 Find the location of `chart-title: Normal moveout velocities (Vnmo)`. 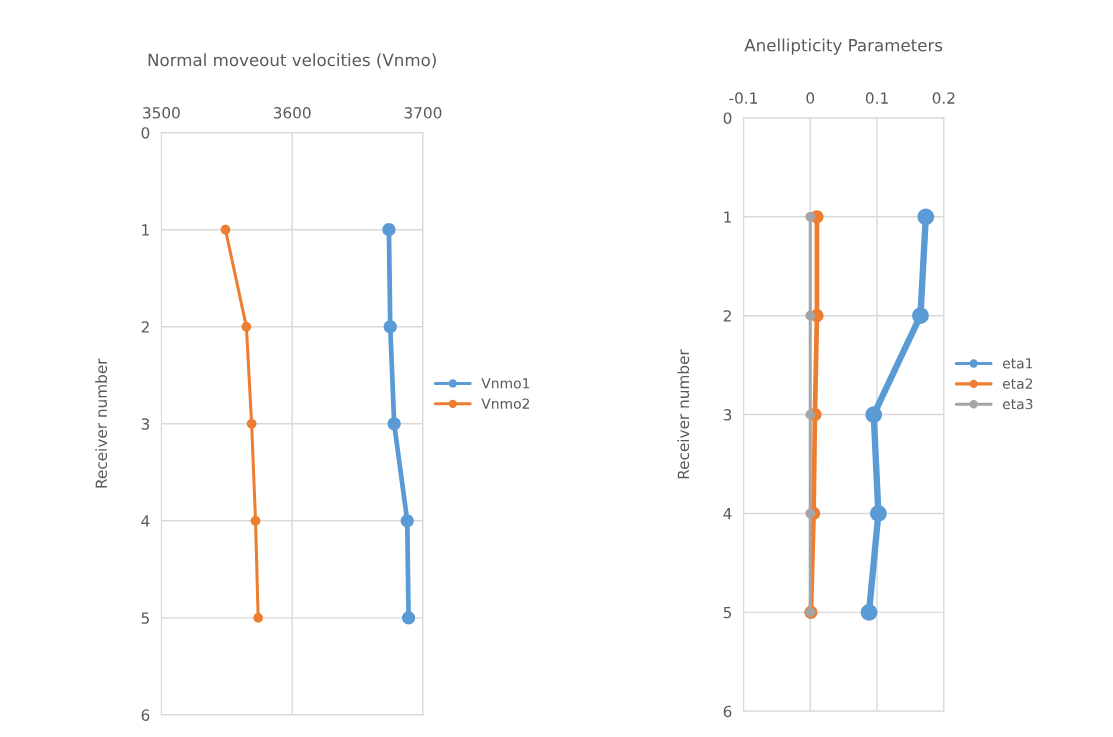

chart-title: Normal moveout velocities (Vnmo) is located at coordinates (292, 61).